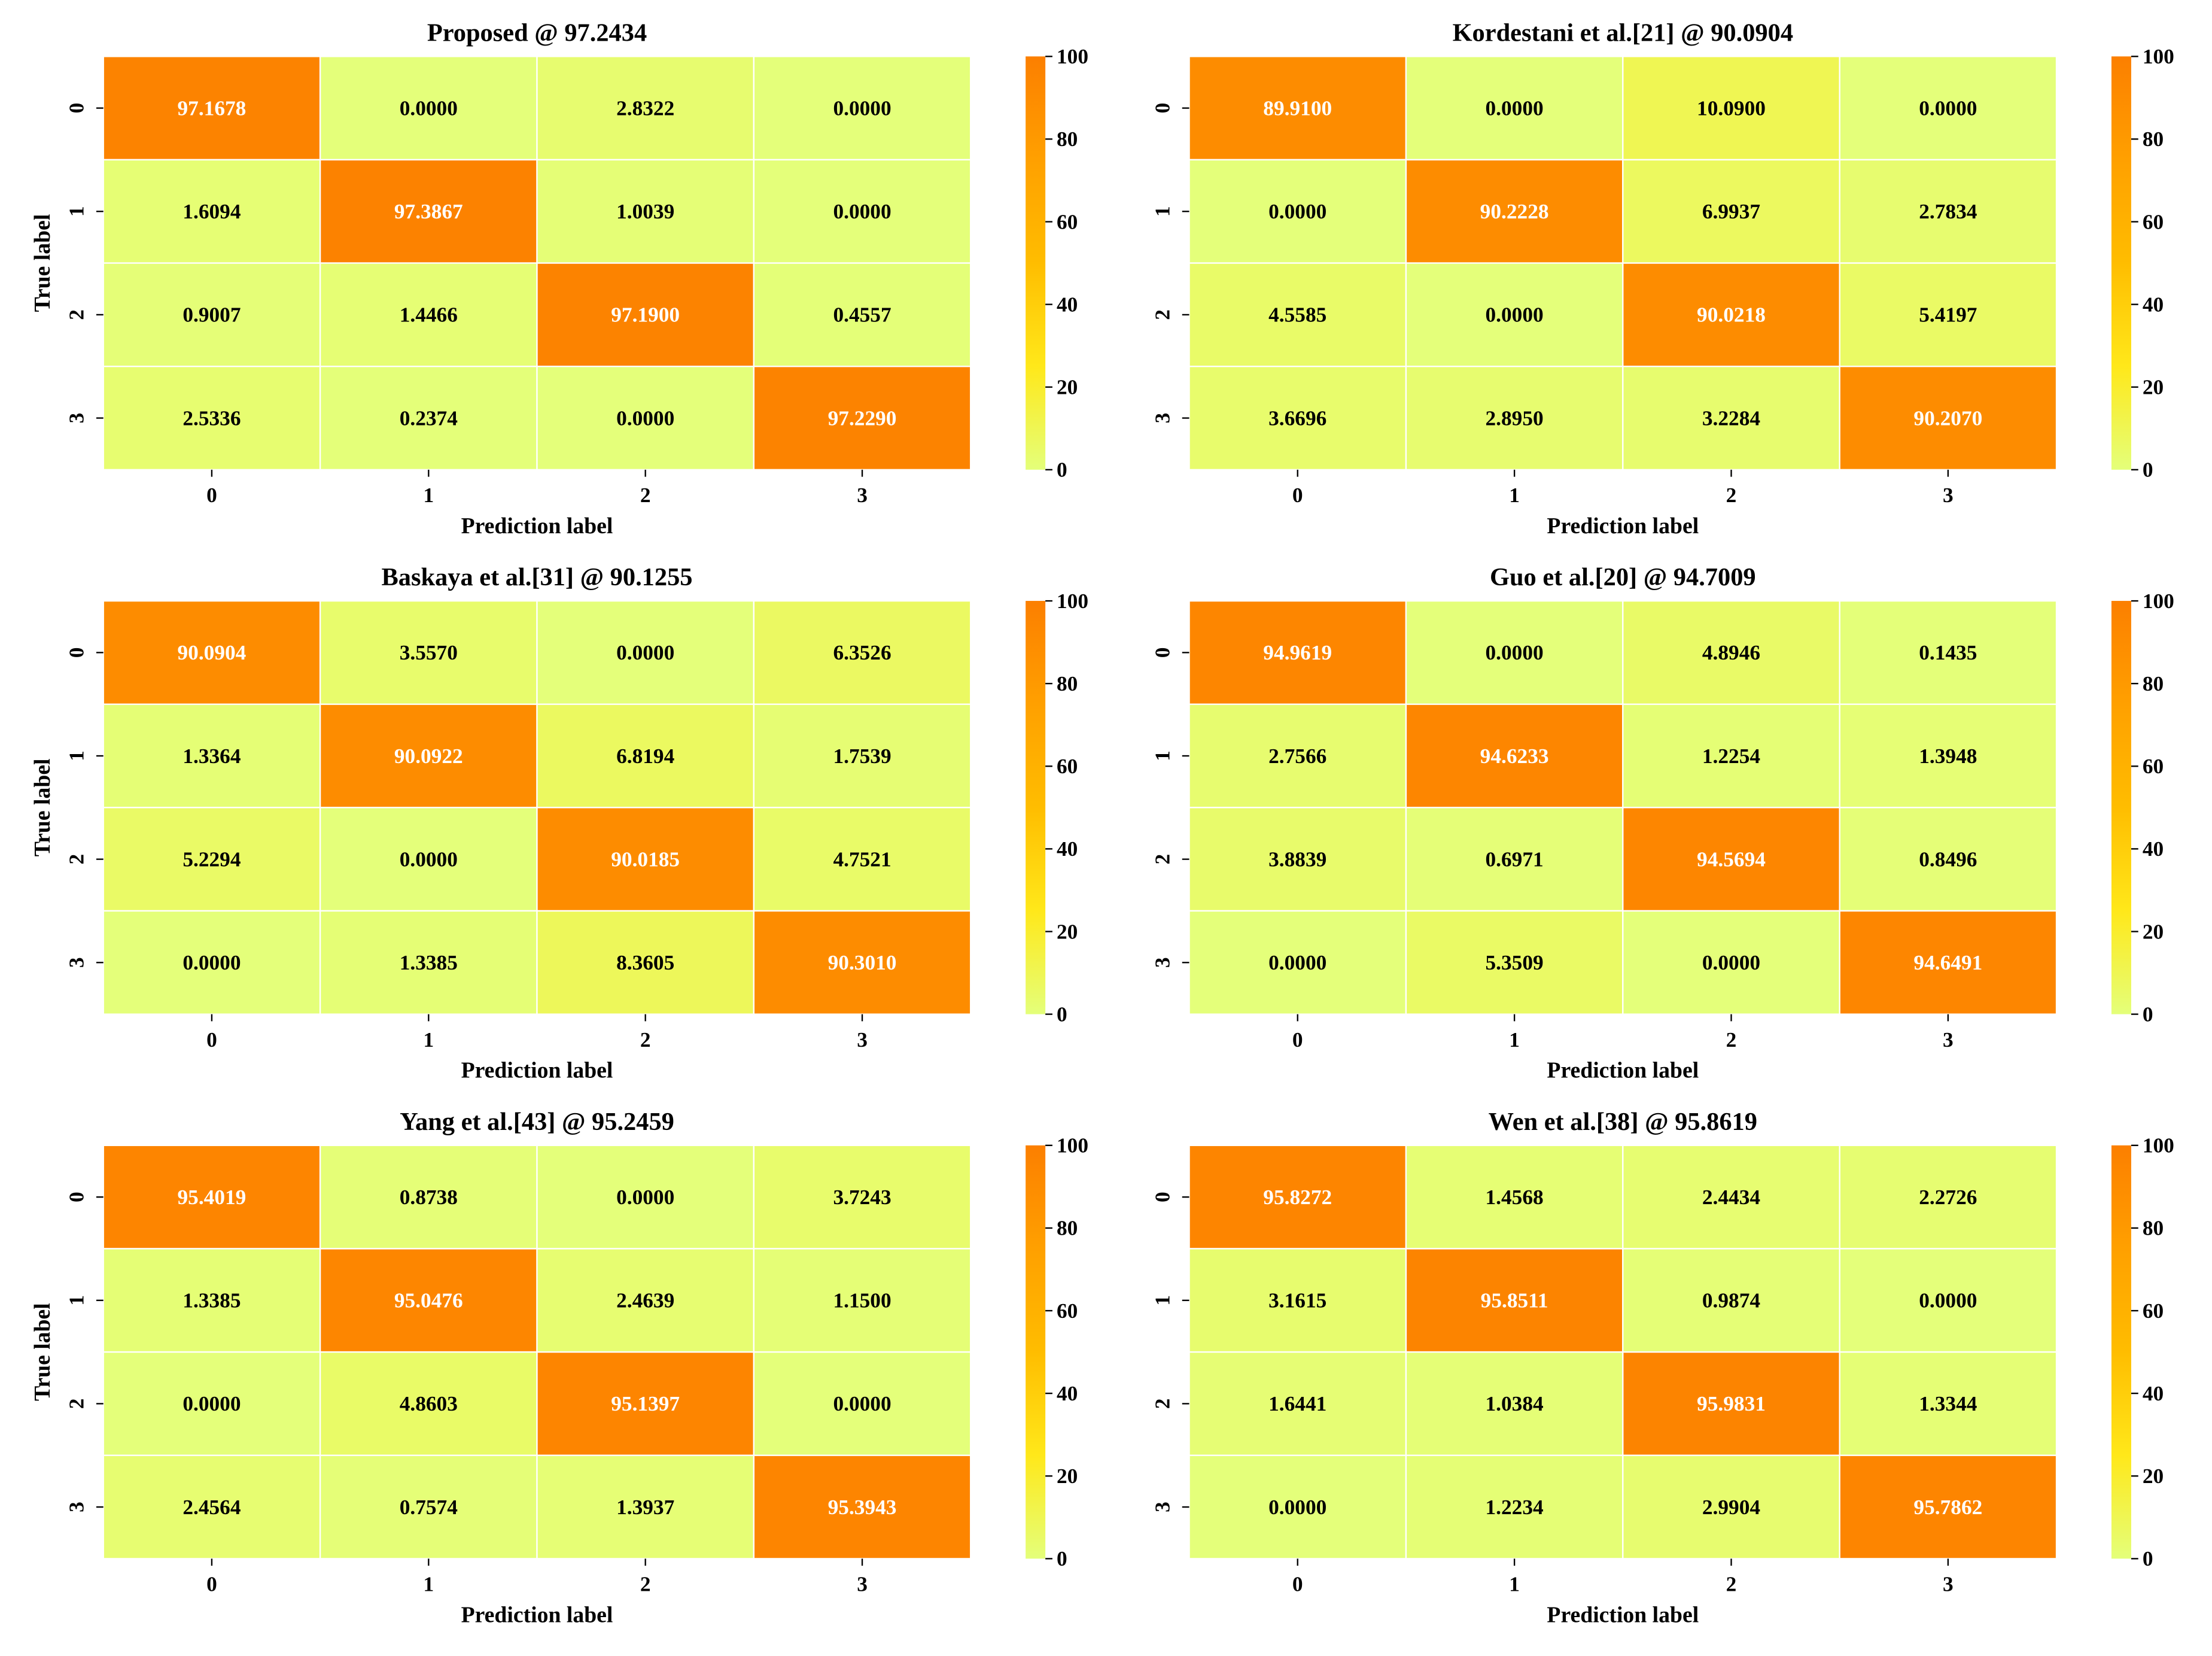 The image size is (2212, 1656). Describe the element at coordinates (211, 315) in the screenshot. I see `cell-value-label: 0.9007` at that location.